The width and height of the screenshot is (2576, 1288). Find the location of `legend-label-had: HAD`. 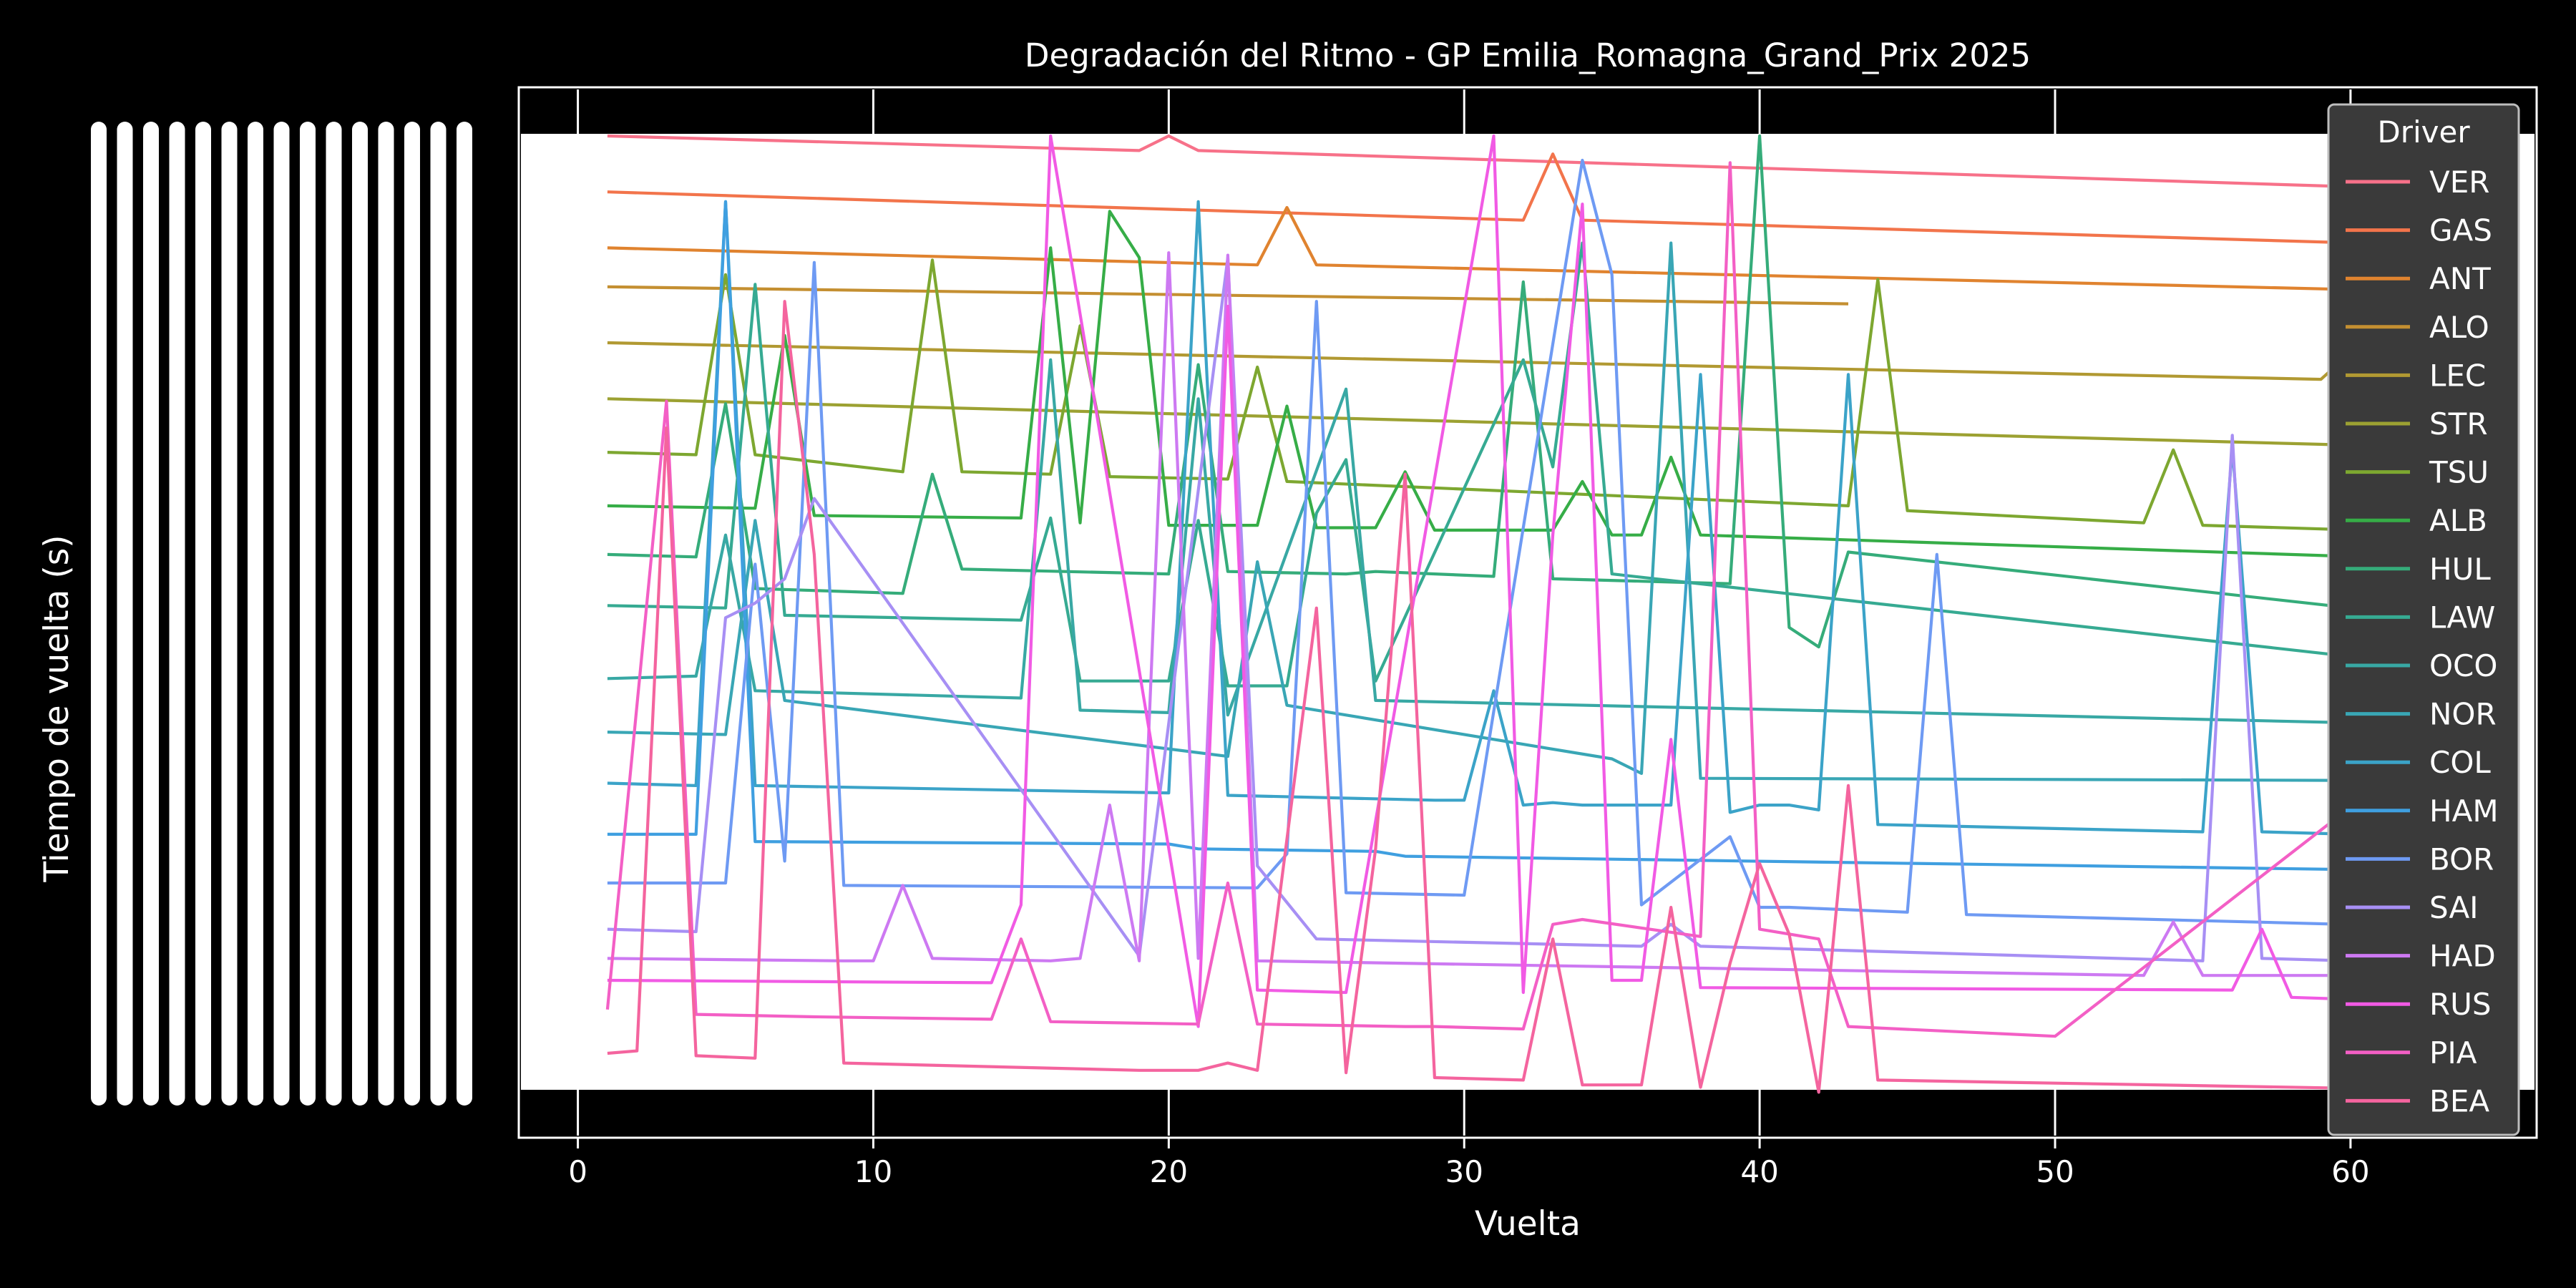

legend-label-had: HAD is located at coordinates (2462, 956).